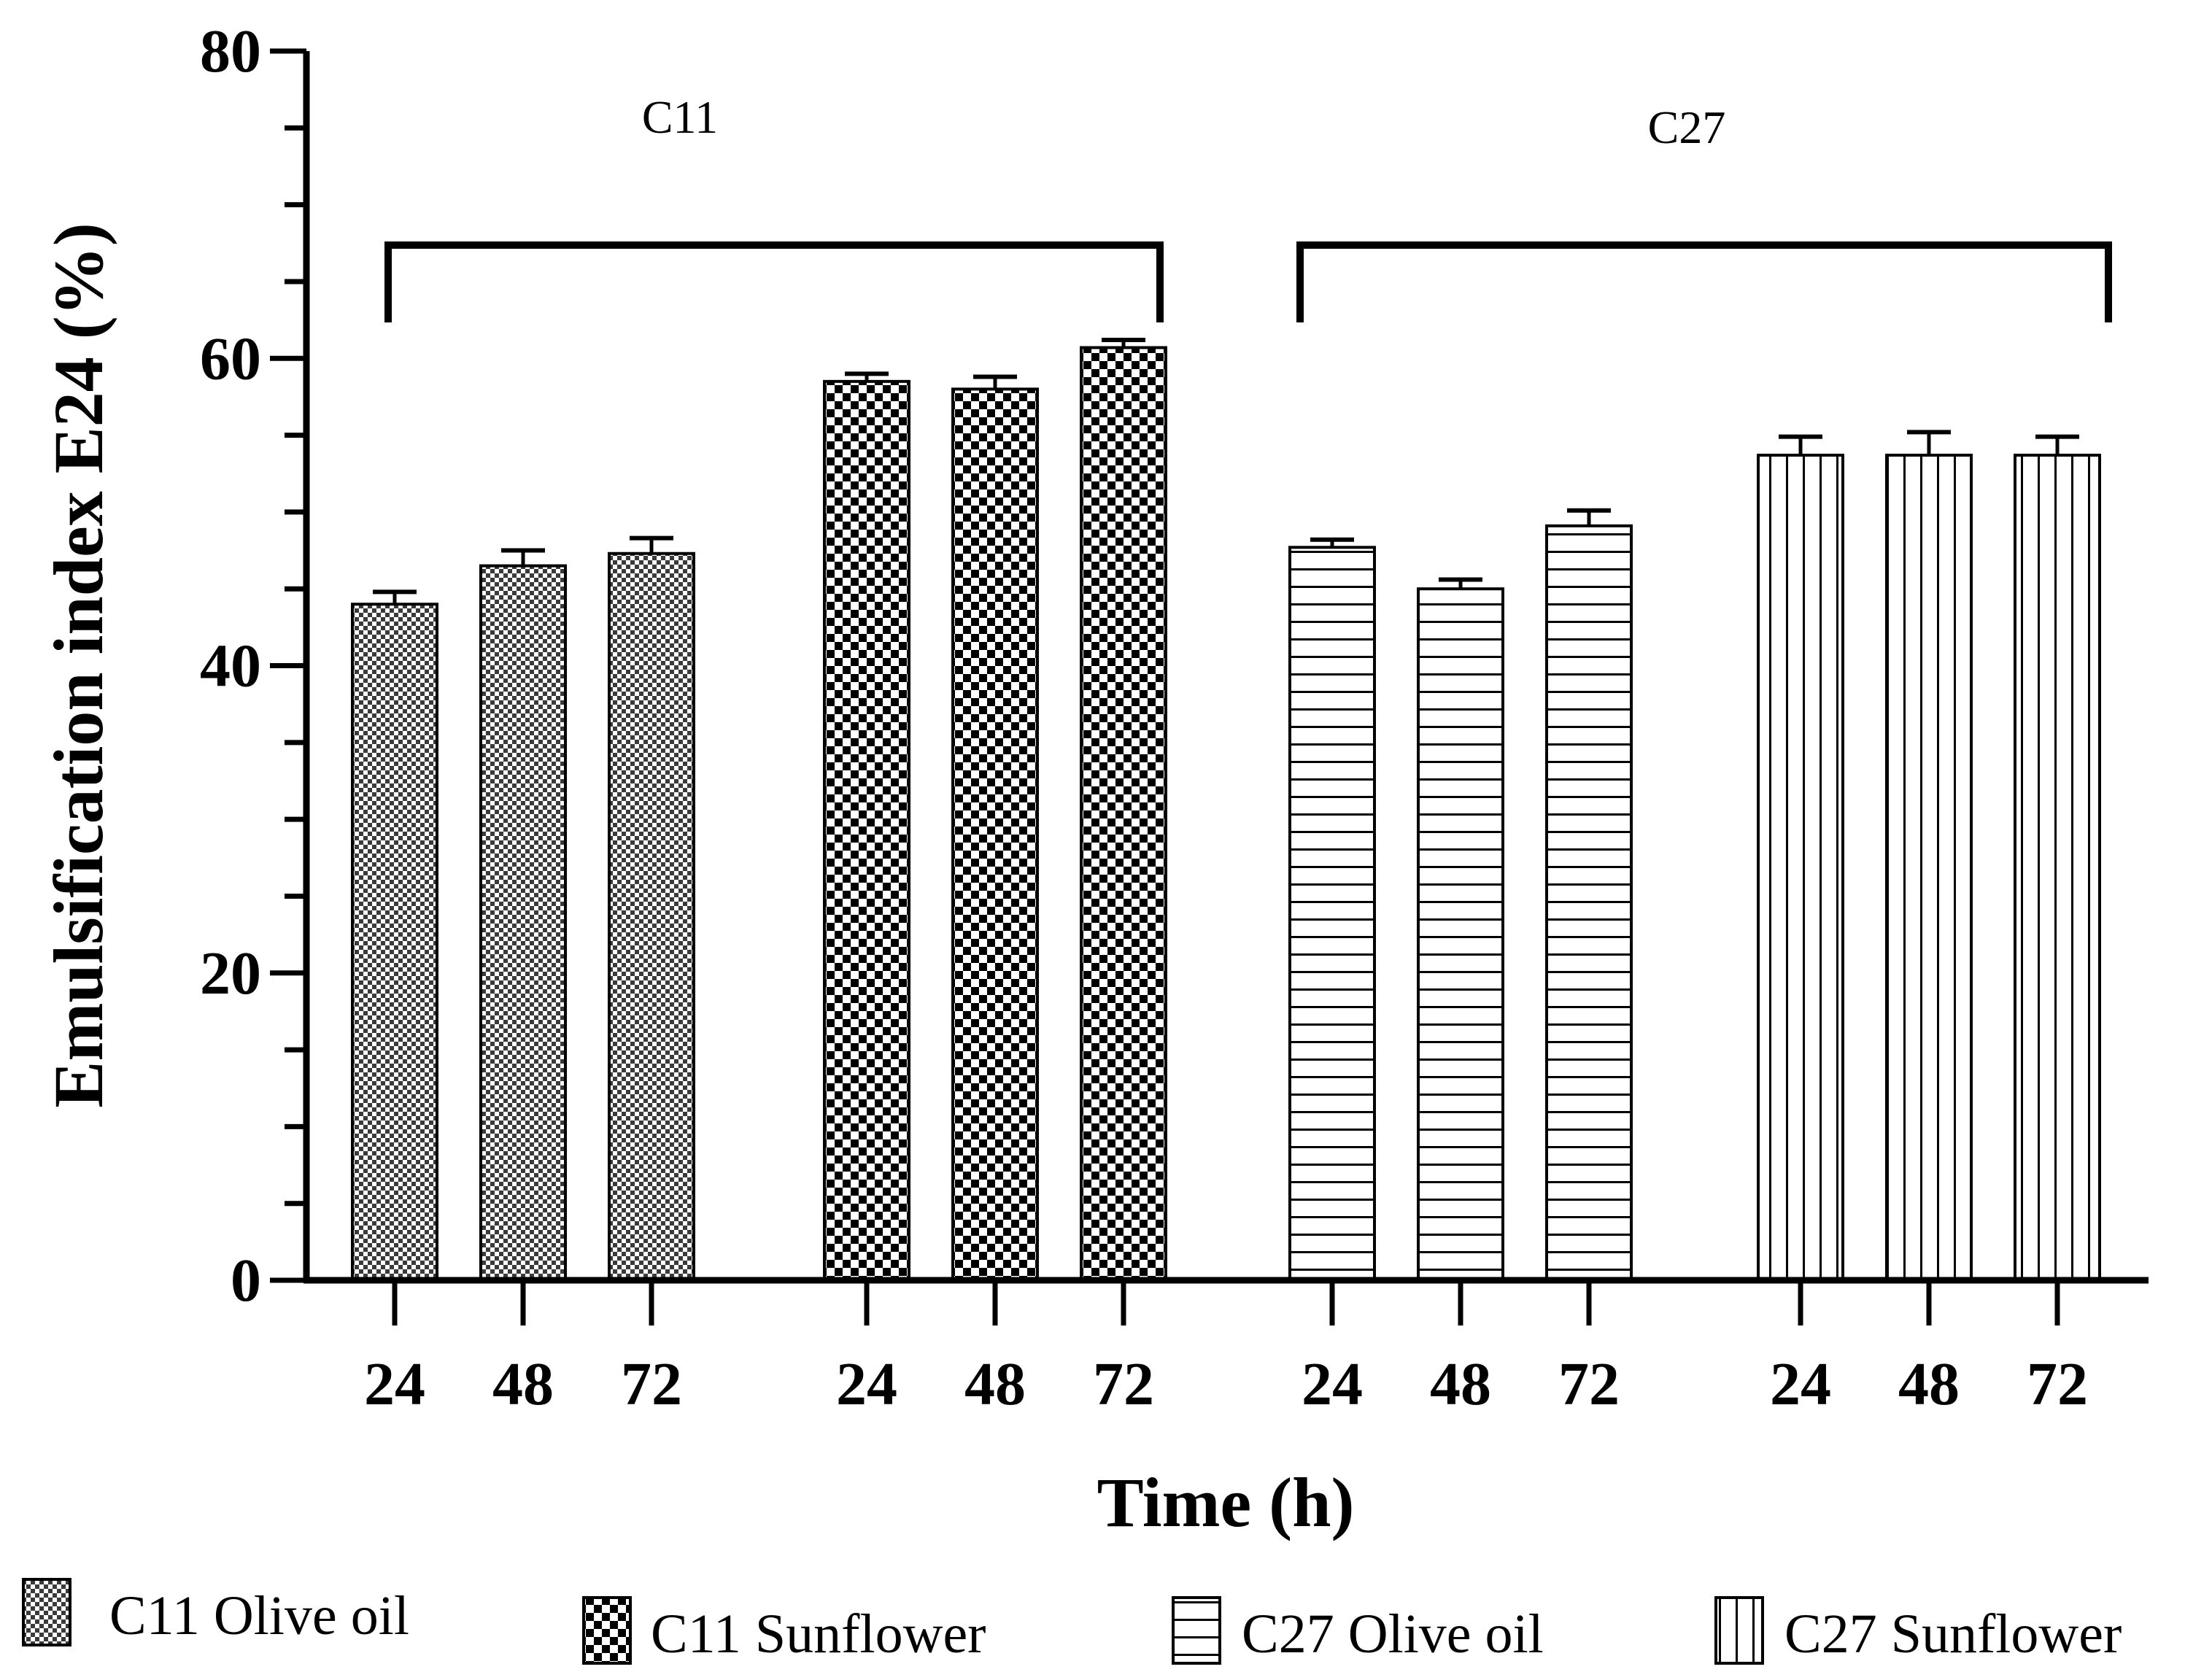 This screenshot has height=1672, width=2212. What do you see at coordinates (230, 974) in the screenshot?
I see `y-tick-label: 20` at bounding box center [230, 974].